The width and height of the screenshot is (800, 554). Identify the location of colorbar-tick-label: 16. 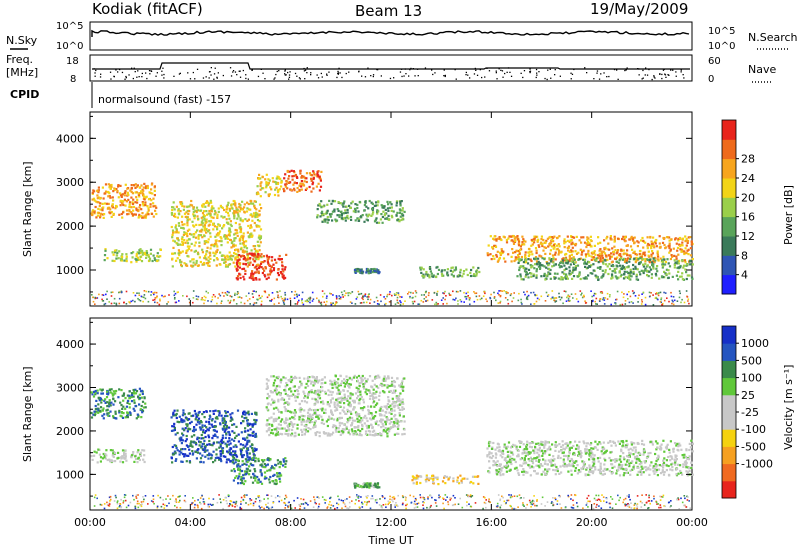
(748, 217).